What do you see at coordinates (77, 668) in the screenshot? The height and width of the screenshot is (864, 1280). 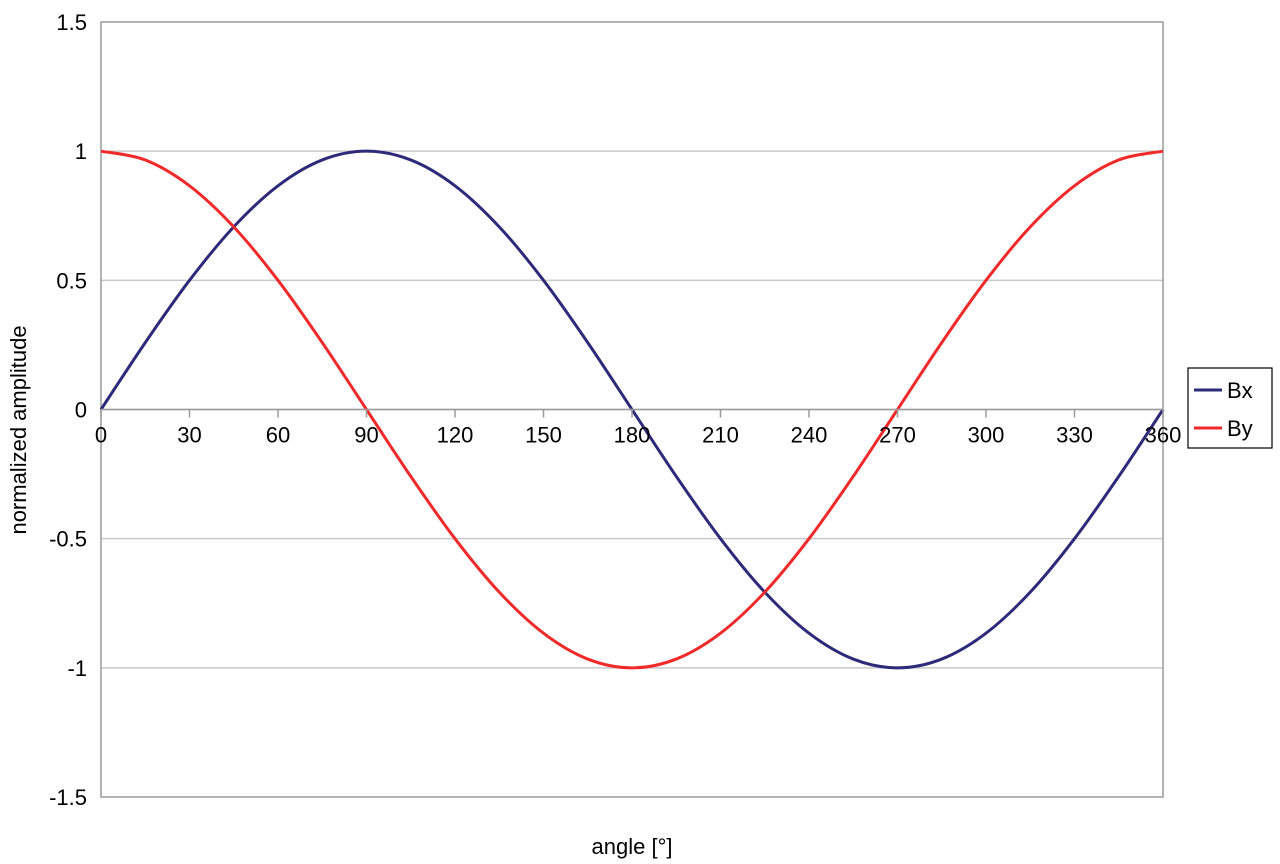 I see `y-tick-label: -1` at bounding box center [77, 668].